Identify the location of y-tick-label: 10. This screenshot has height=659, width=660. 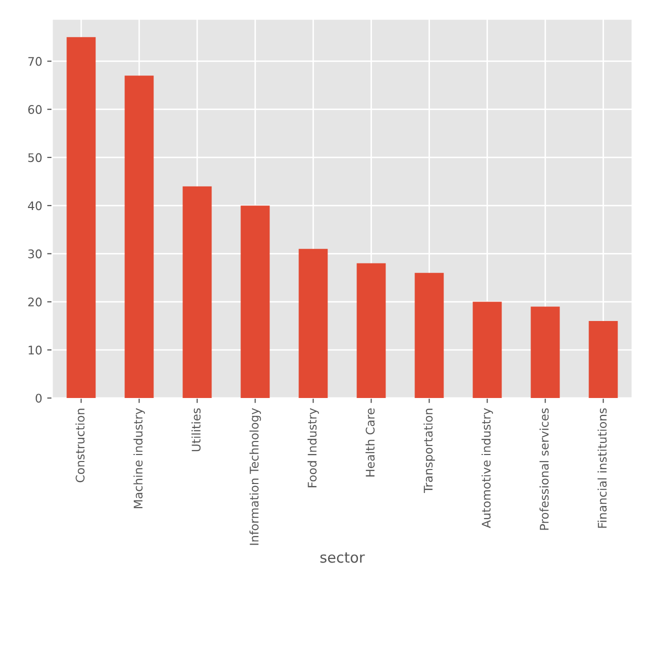
(35, 350).